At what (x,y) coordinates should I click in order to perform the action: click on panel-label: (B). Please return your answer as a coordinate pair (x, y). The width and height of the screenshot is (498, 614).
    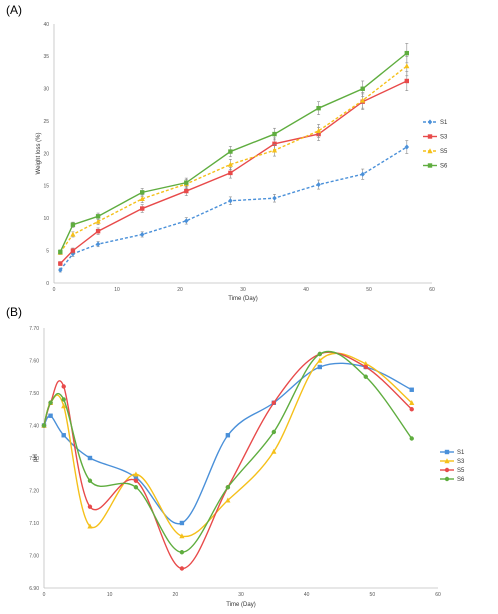
    Looking at the image, I should click on (14, 312).